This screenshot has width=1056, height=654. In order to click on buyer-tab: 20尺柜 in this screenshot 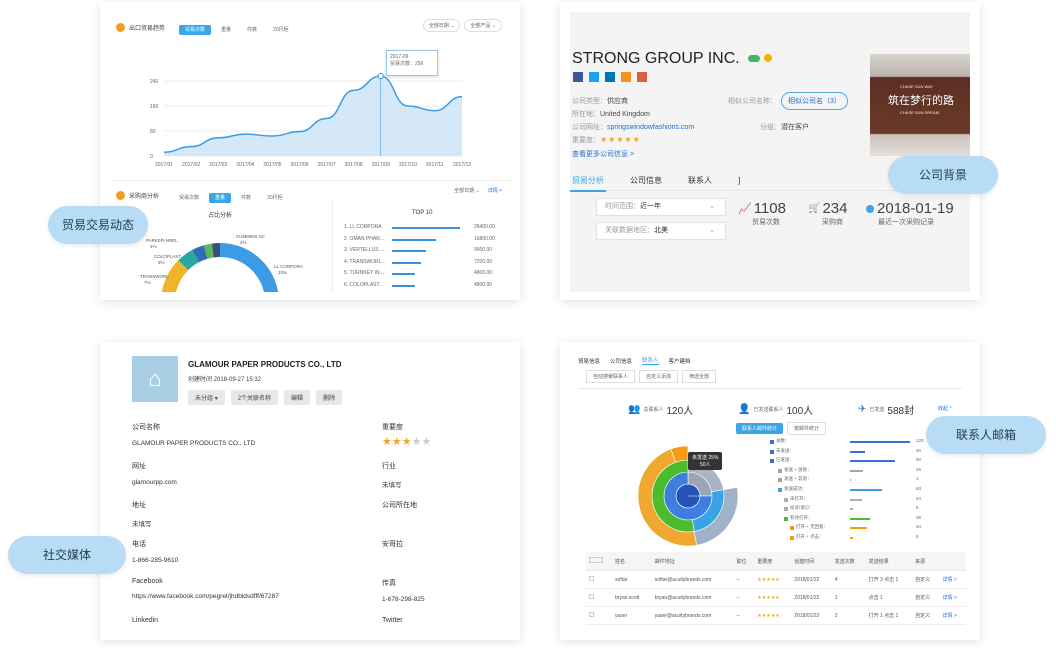, I will do `click(275, 198)`.